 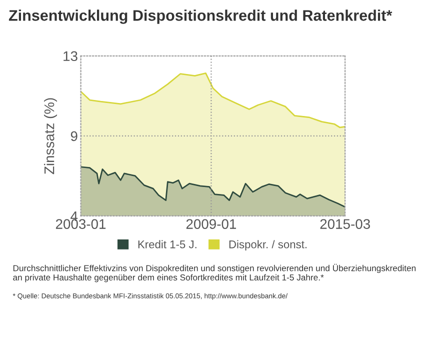 I want to click on y-tick-label: 13, so click(x=71, y=56).